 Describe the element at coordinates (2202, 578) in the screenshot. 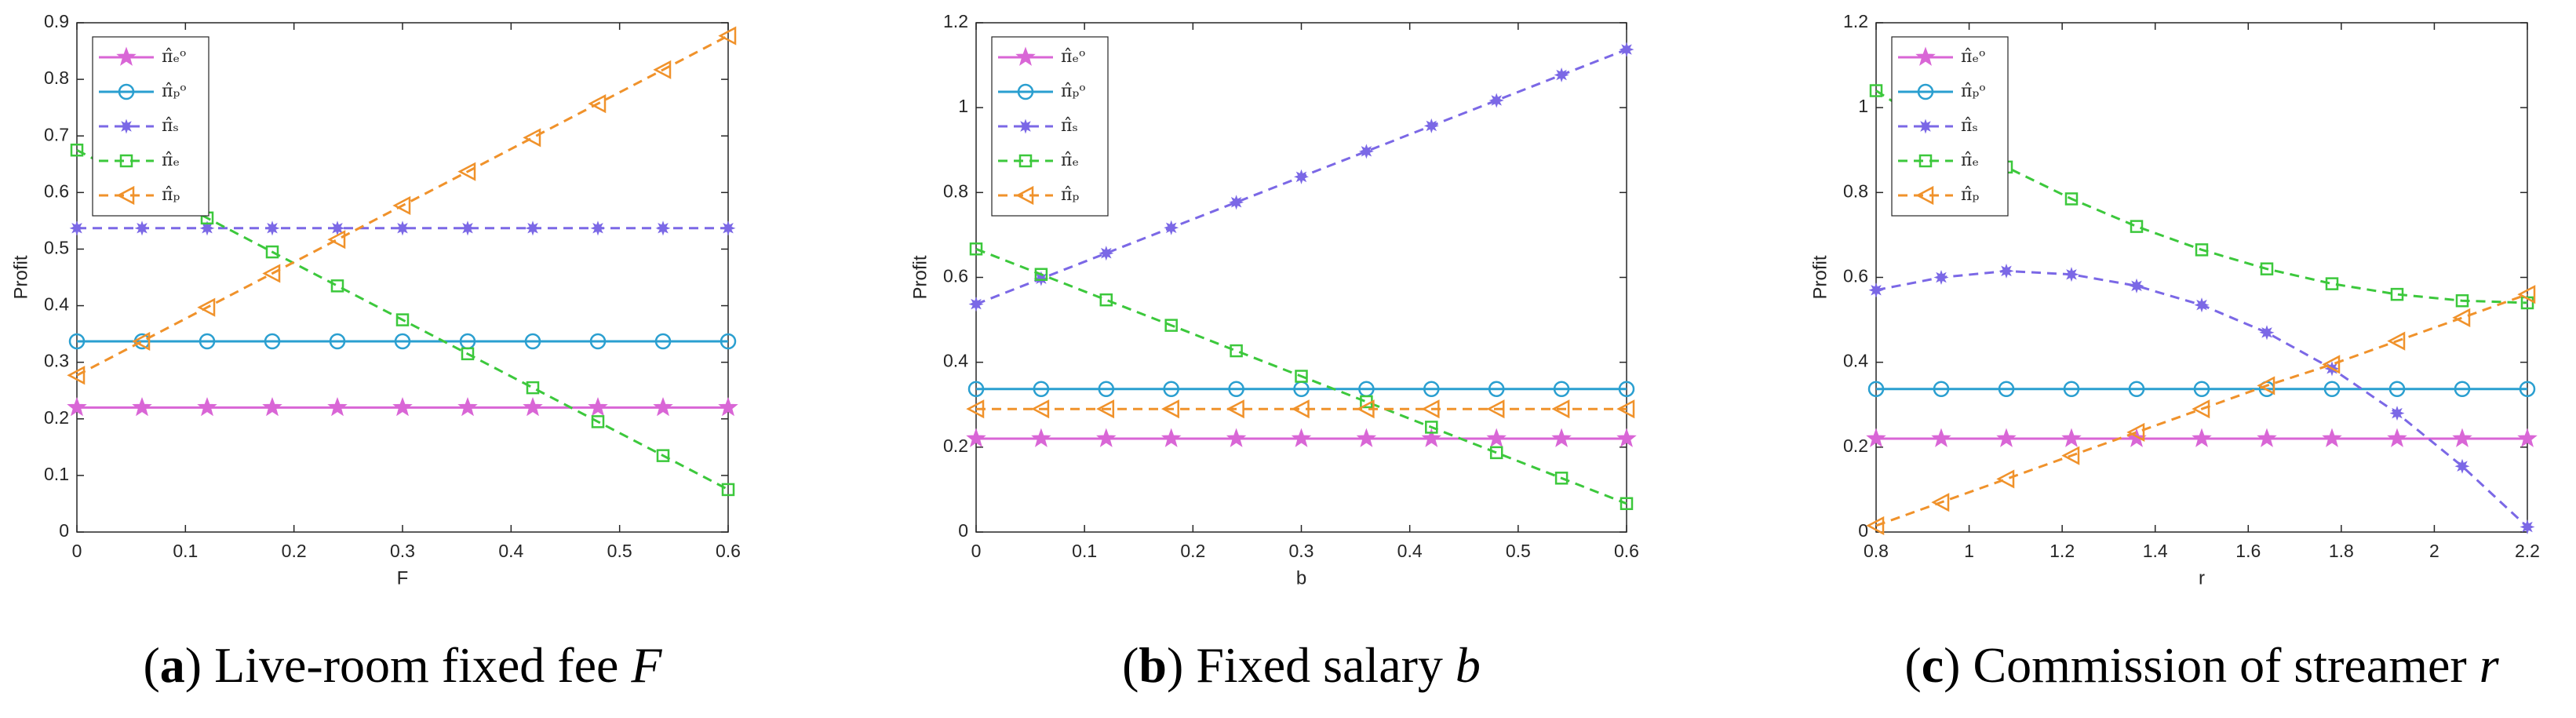

I see `x-axis-label: r` at that location.